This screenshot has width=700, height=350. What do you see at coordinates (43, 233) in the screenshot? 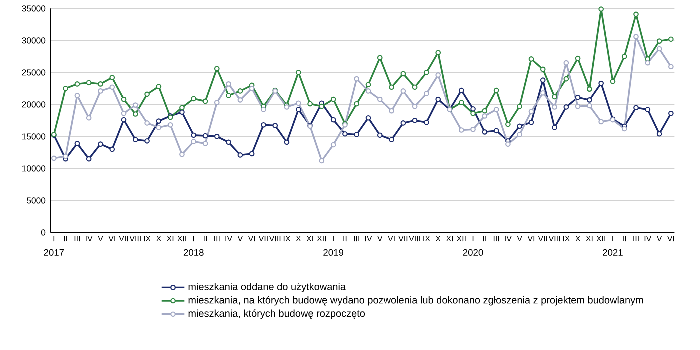
I see `y-tick-label: 0` at bounding box center [43, 233].